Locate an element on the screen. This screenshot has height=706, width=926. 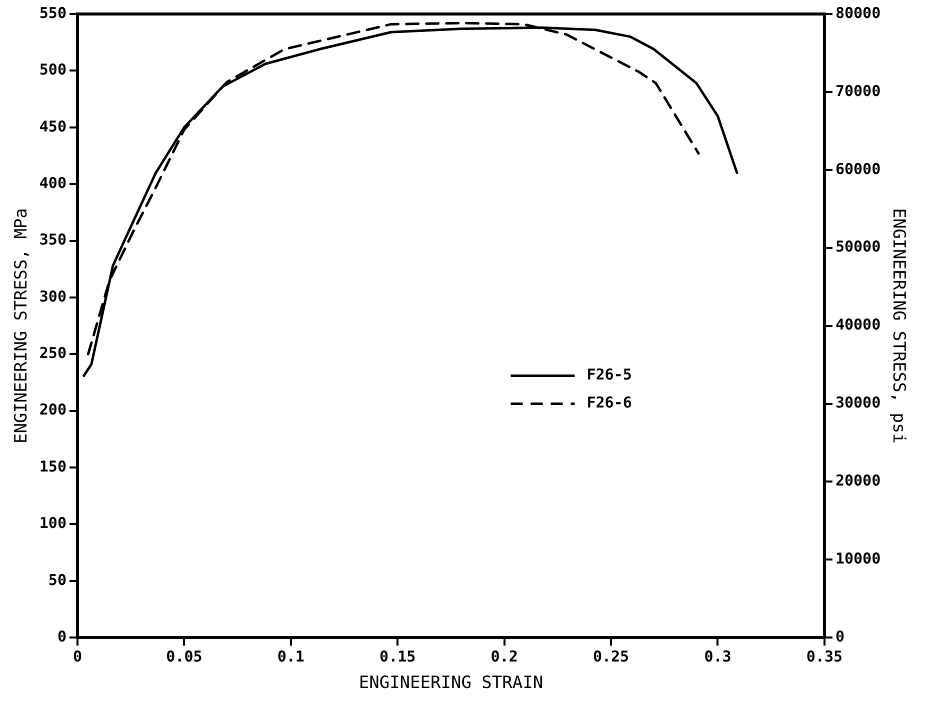
y-tick-label: 250 is located at coordinates (52, 353).